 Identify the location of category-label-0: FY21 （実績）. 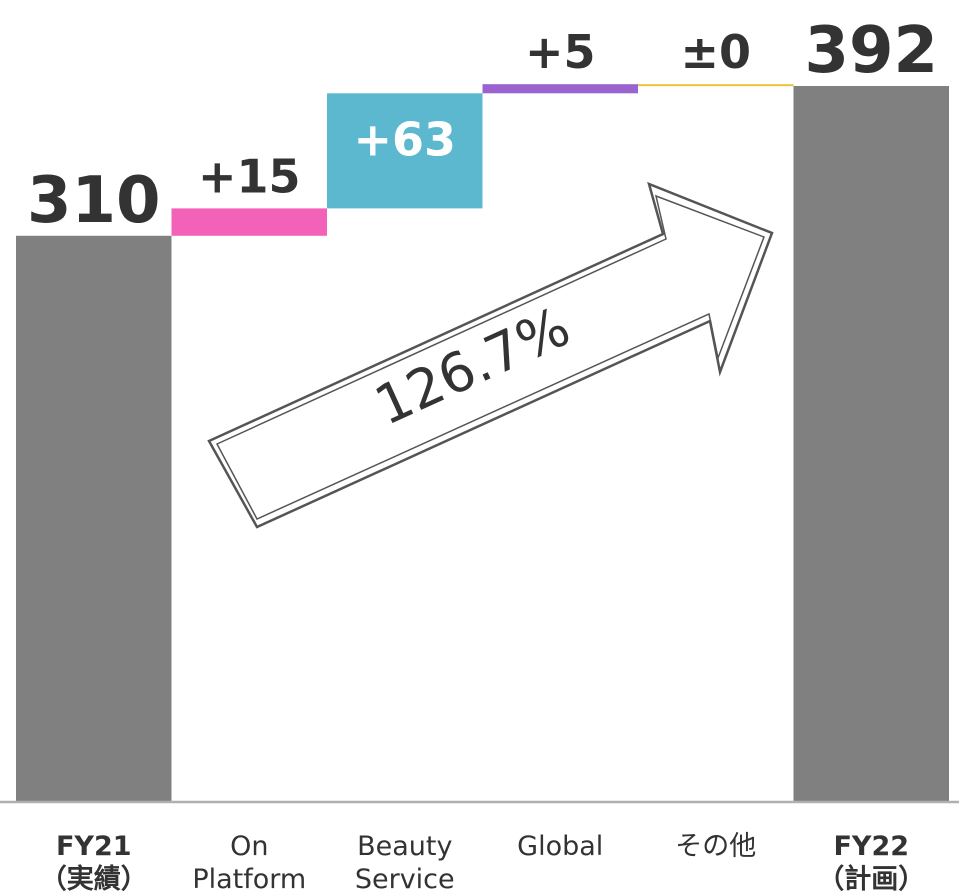
(94, 861).